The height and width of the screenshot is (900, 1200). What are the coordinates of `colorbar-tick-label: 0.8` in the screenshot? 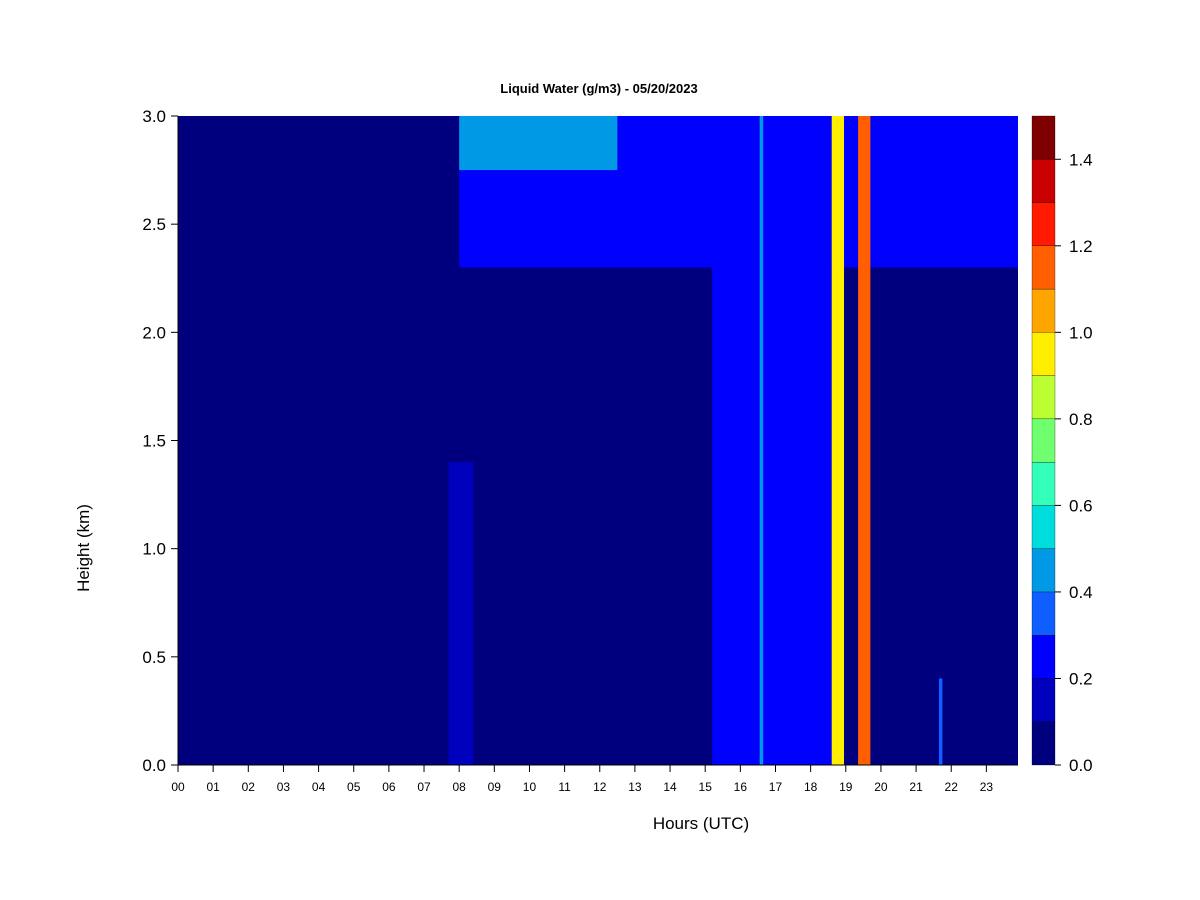 It's located at (1081, 419).